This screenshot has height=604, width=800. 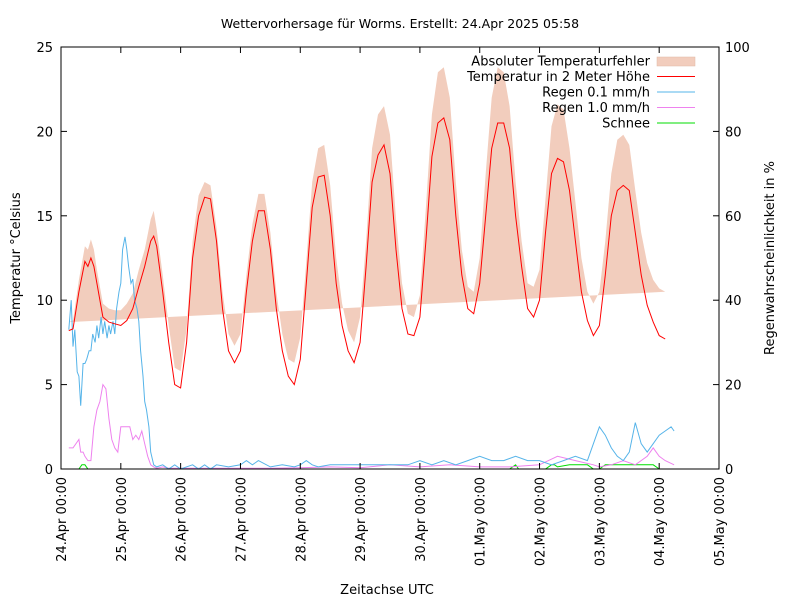 What do you see at coordinates (729, 470) in the screenshot?
I see `y2-tick-label: 0` at bounding box center [729, 470].